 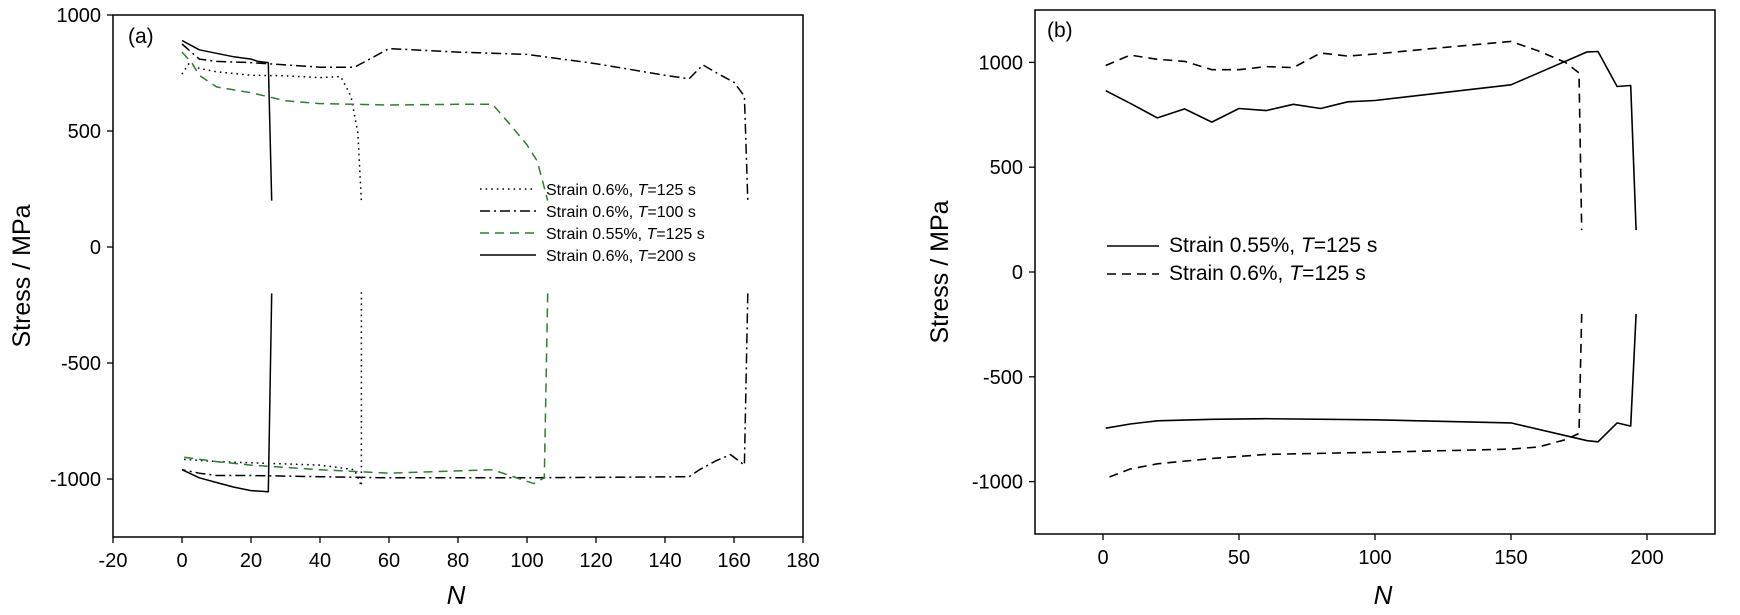 I want to click on x-tick-label: 80, so click(x=458, y=561).